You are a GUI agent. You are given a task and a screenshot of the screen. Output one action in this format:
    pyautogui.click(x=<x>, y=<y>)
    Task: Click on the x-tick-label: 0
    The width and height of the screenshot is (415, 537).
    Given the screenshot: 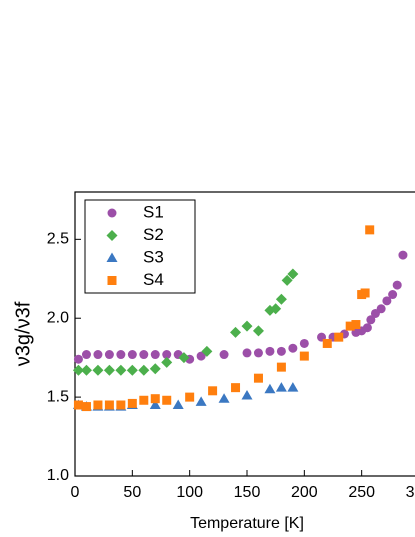 What is the action you would take?
    pyautogui.click(x=75, y=492)
    